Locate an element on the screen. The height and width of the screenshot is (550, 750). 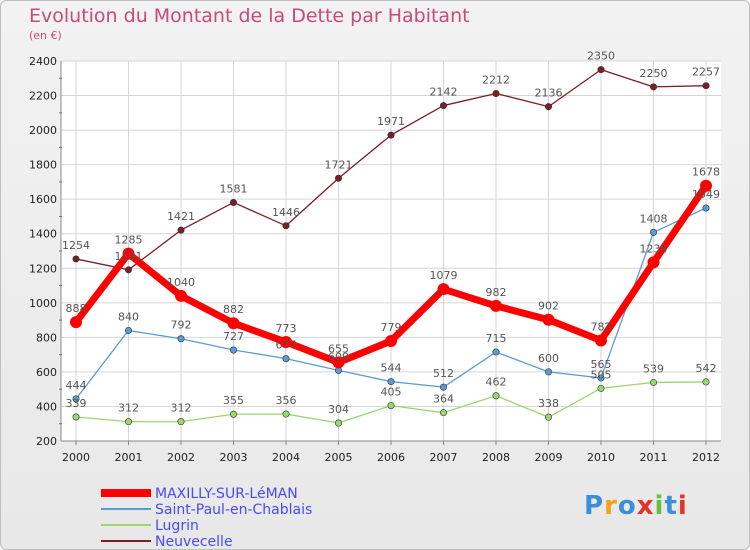
x-tick-label: 2005 is located at coordinates (339, 457).